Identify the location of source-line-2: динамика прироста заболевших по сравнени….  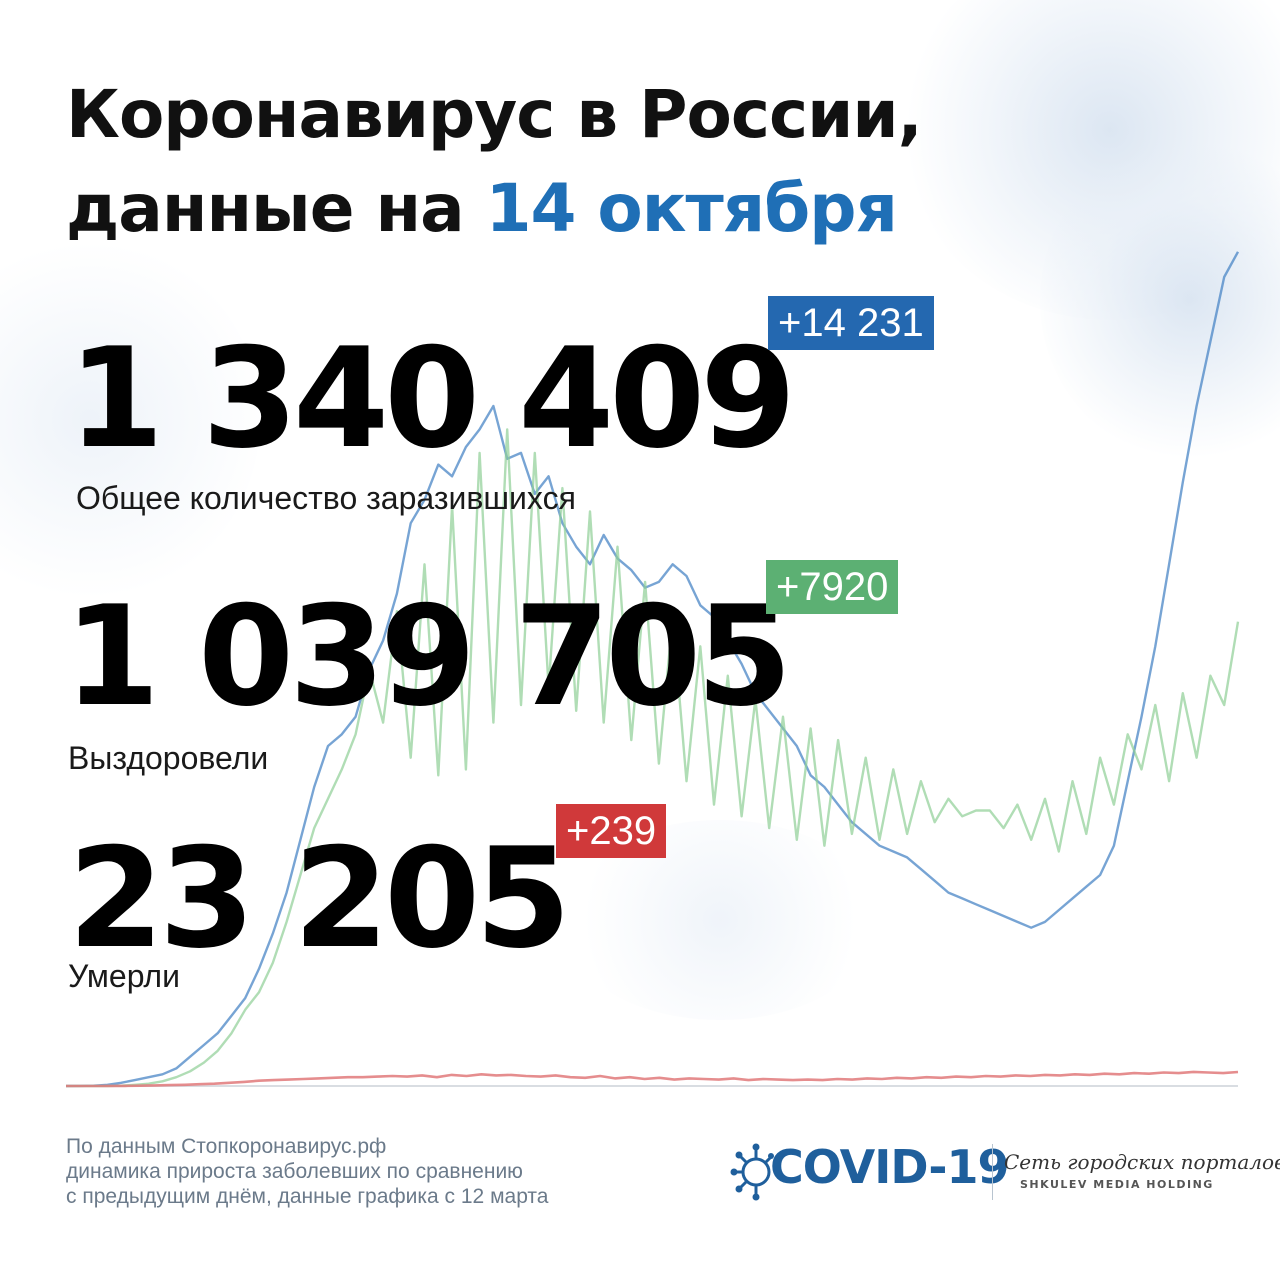
(294, 1171).